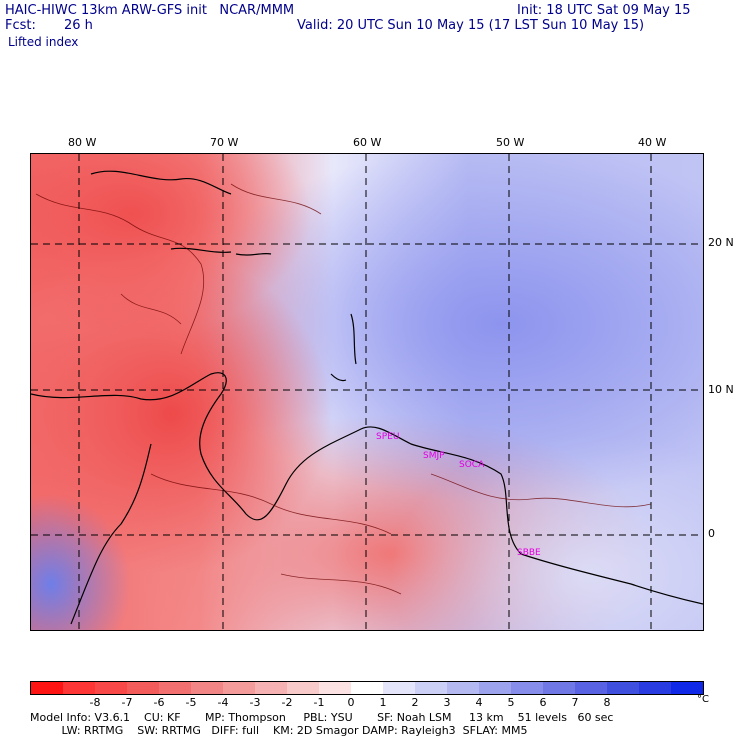  Describe the element at coordinates (388, 437) in the screenshot. I see `station-speu: SPEU` at that location.